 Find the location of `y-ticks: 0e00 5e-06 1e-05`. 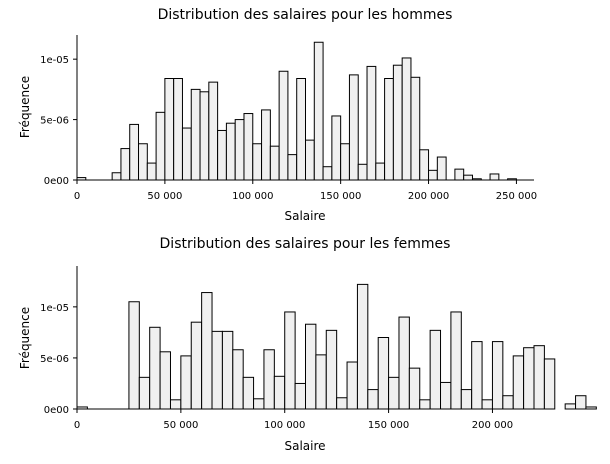

y-ticks: 0e00 5e-06 1e-05 is located at coordinates (58, 121).